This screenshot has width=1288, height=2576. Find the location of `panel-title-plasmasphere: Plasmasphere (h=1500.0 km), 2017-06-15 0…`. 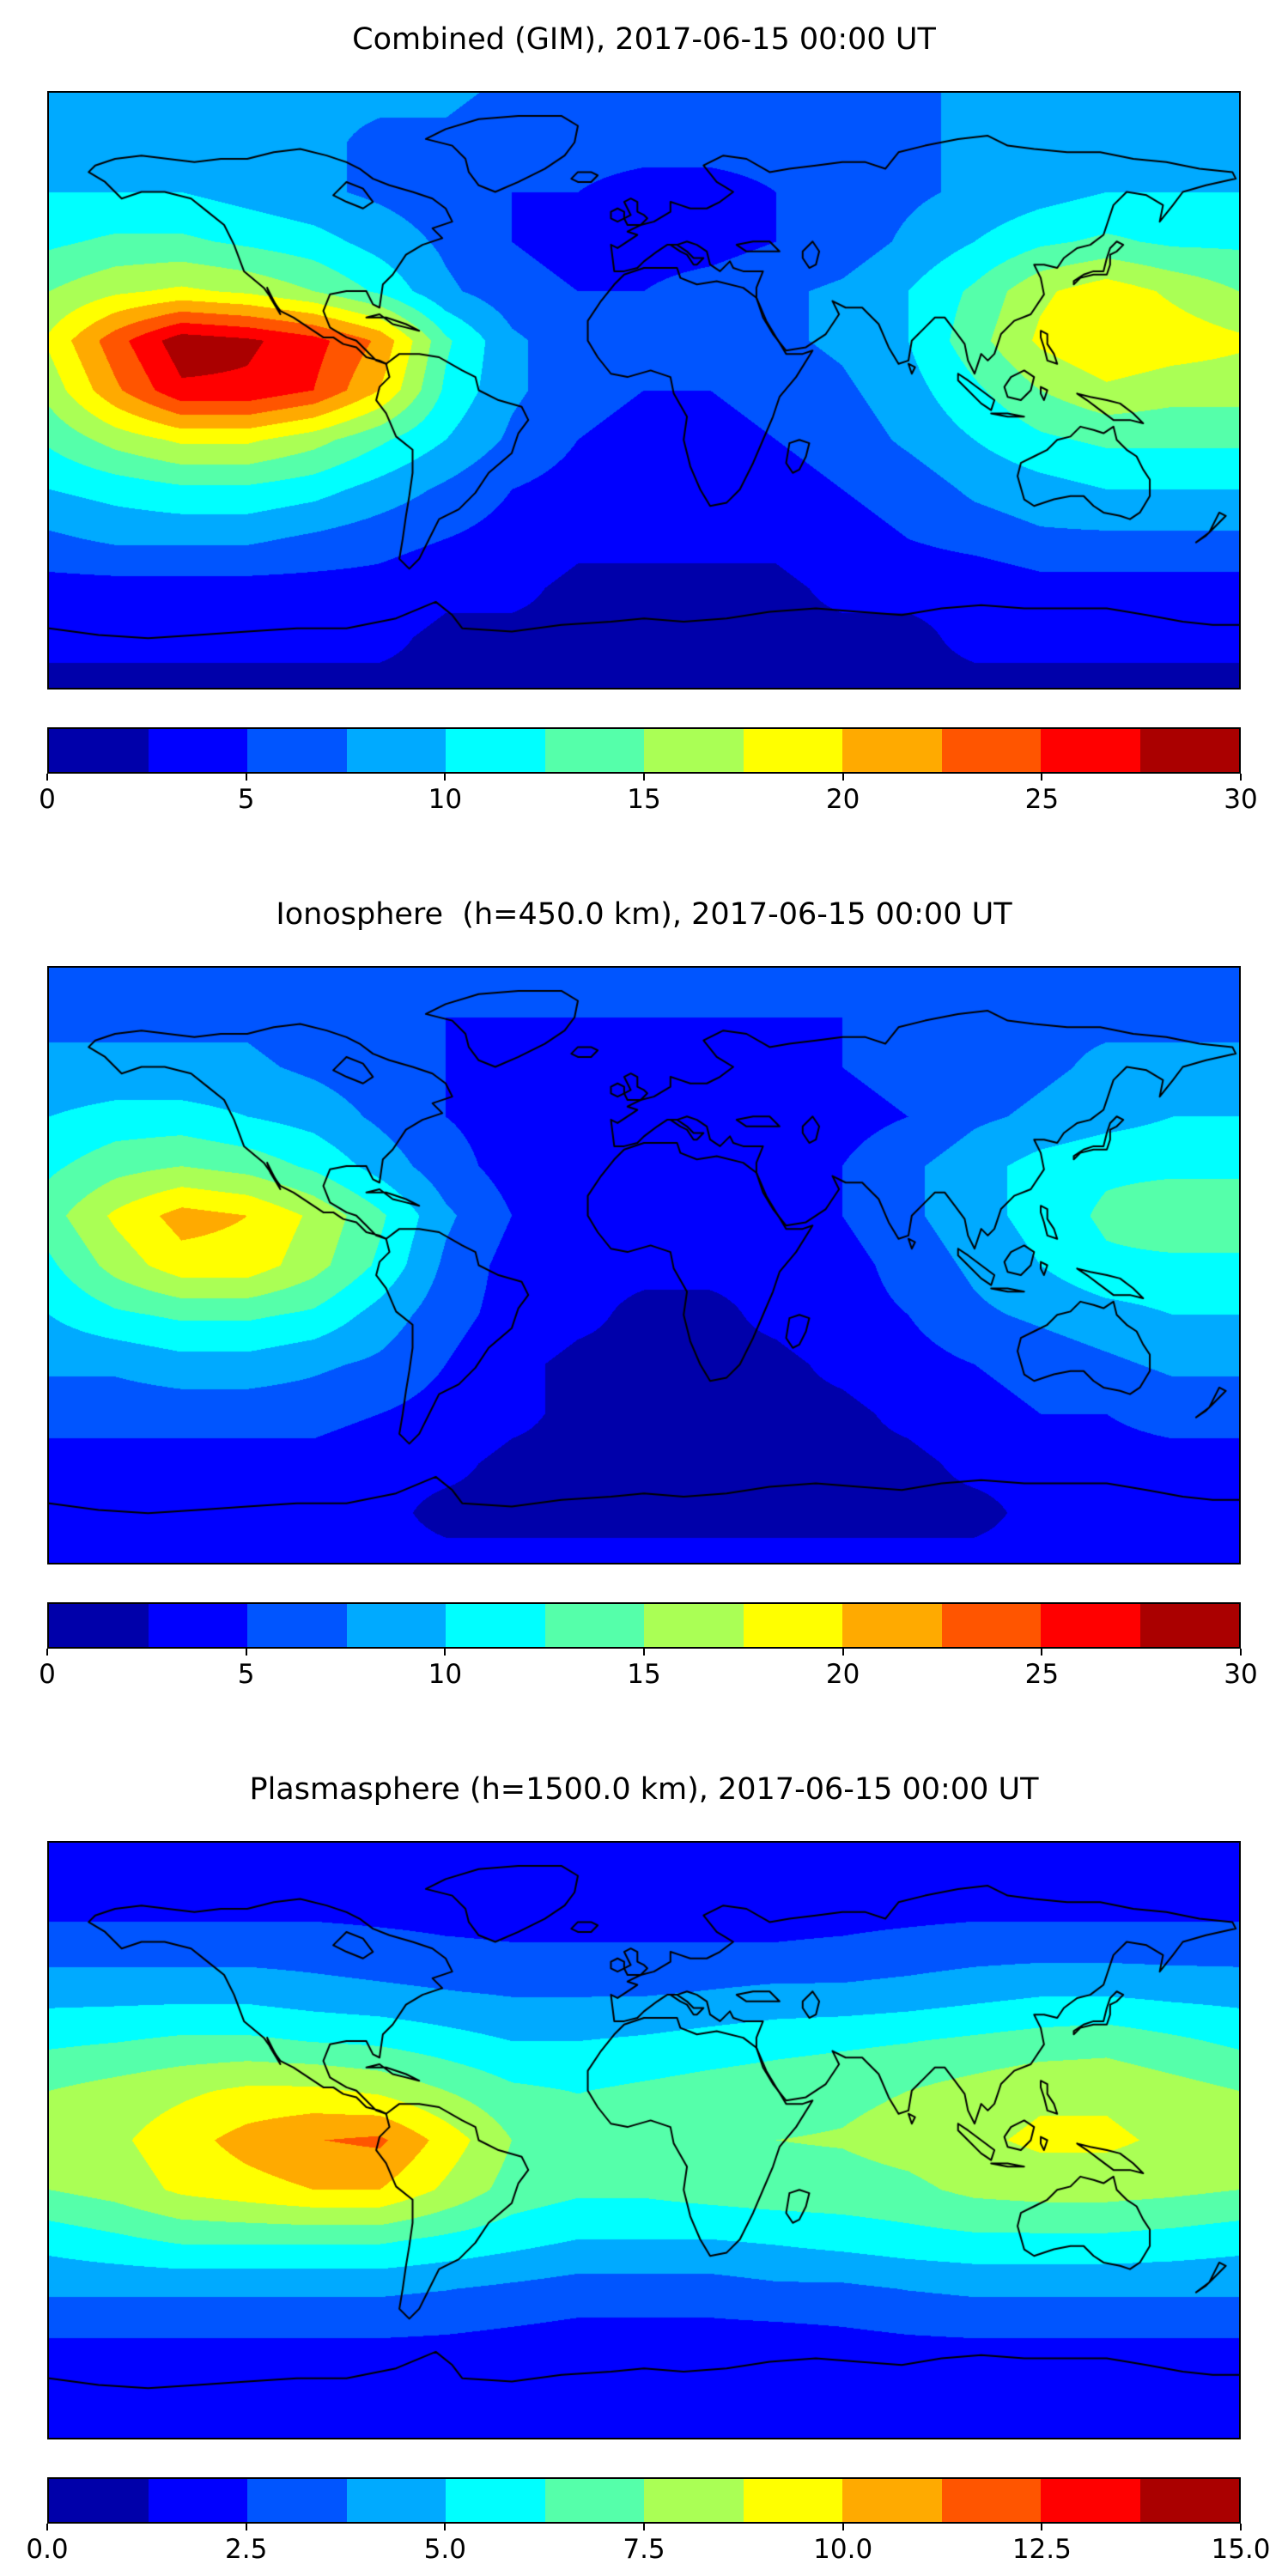

panel-title-plasmasphere: Plasmasphere (h=1500.0 km), 2017-06-15 0… is located at coordinates (644, 1790).